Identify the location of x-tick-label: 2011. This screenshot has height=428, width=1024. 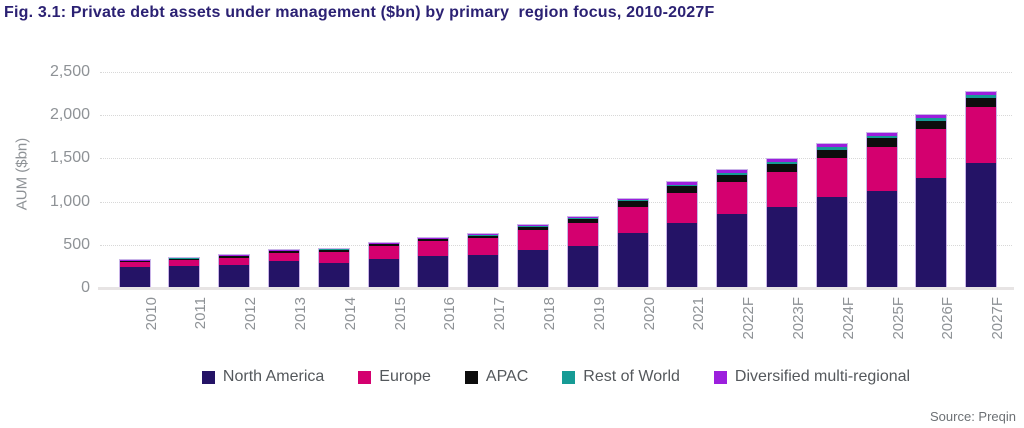
(201, 313).